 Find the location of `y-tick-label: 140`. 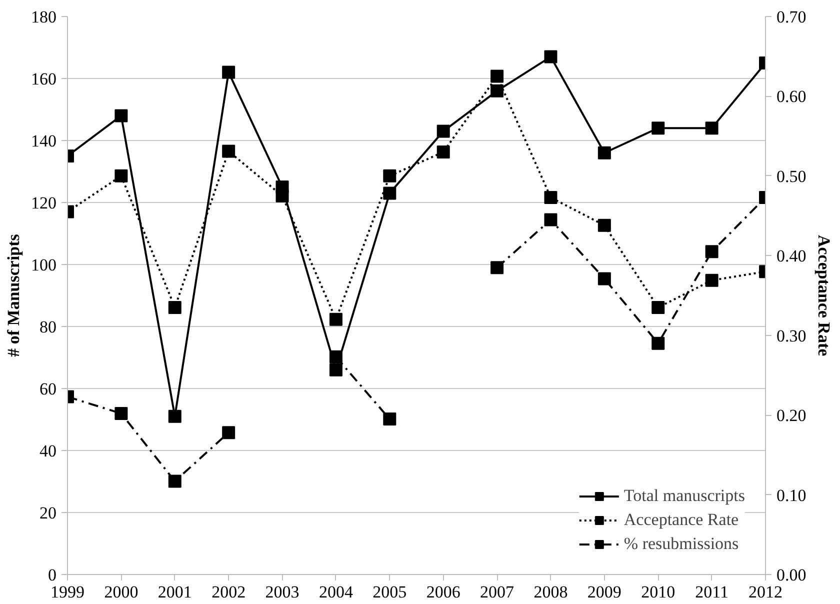

y-tick-label: 140 is located at coordinates (43, 141).